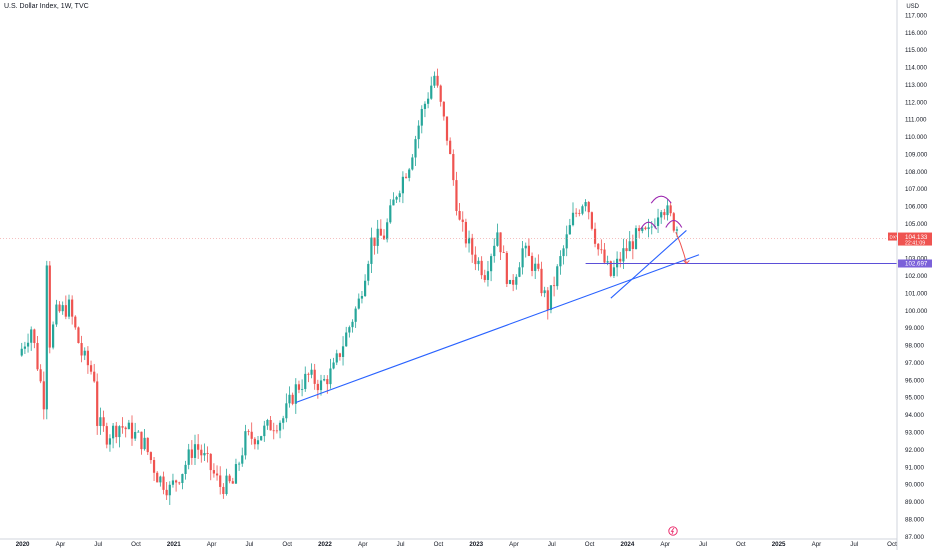  What do you see at coordinates (916, 263) in the screenshot?
I see `support-price-label: 102.697` at bounding box center [916, 263].